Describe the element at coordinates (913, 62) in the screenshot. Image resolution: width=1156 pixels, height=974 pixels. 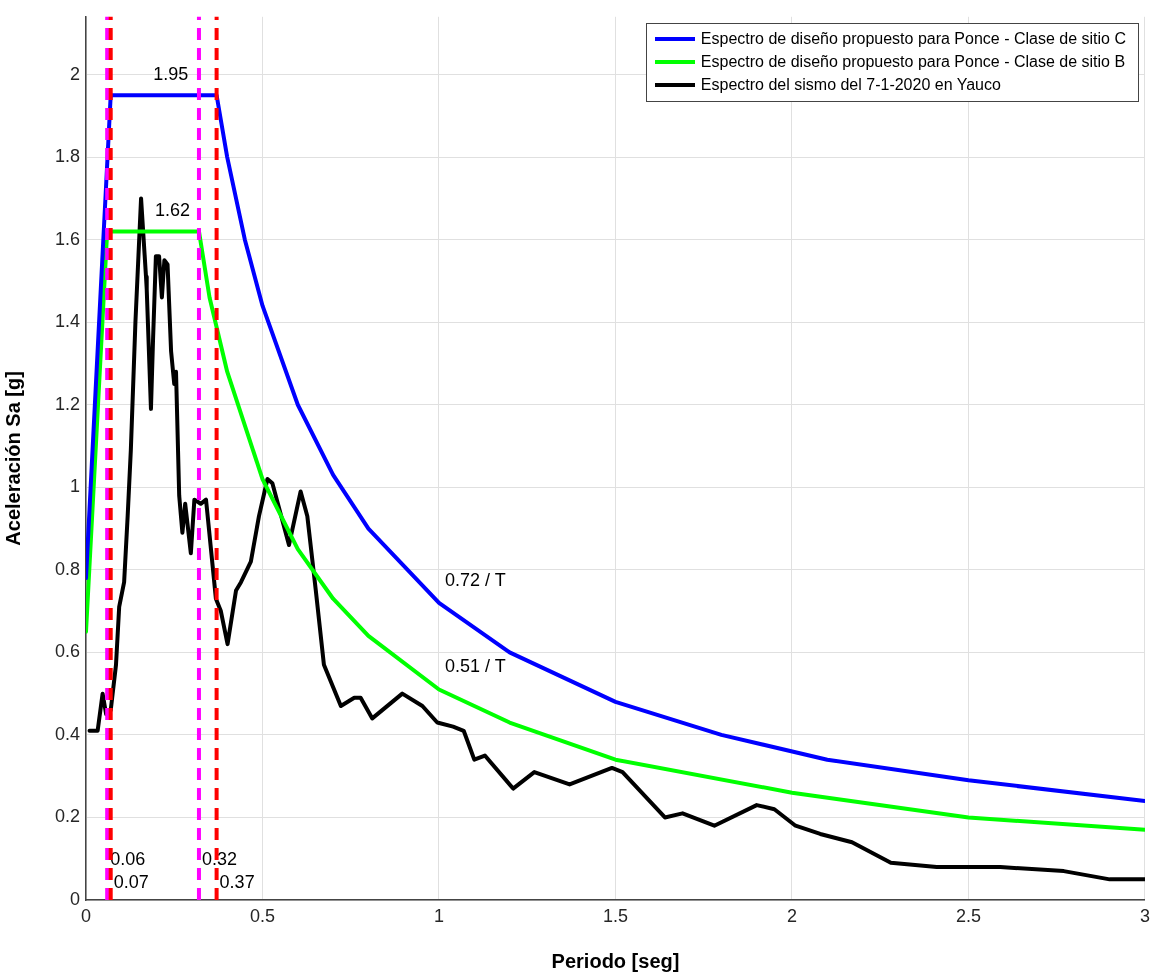
I see `legend-label: Espectro de diseño propuesto para Ponce - Clase de sitio B` at that location.